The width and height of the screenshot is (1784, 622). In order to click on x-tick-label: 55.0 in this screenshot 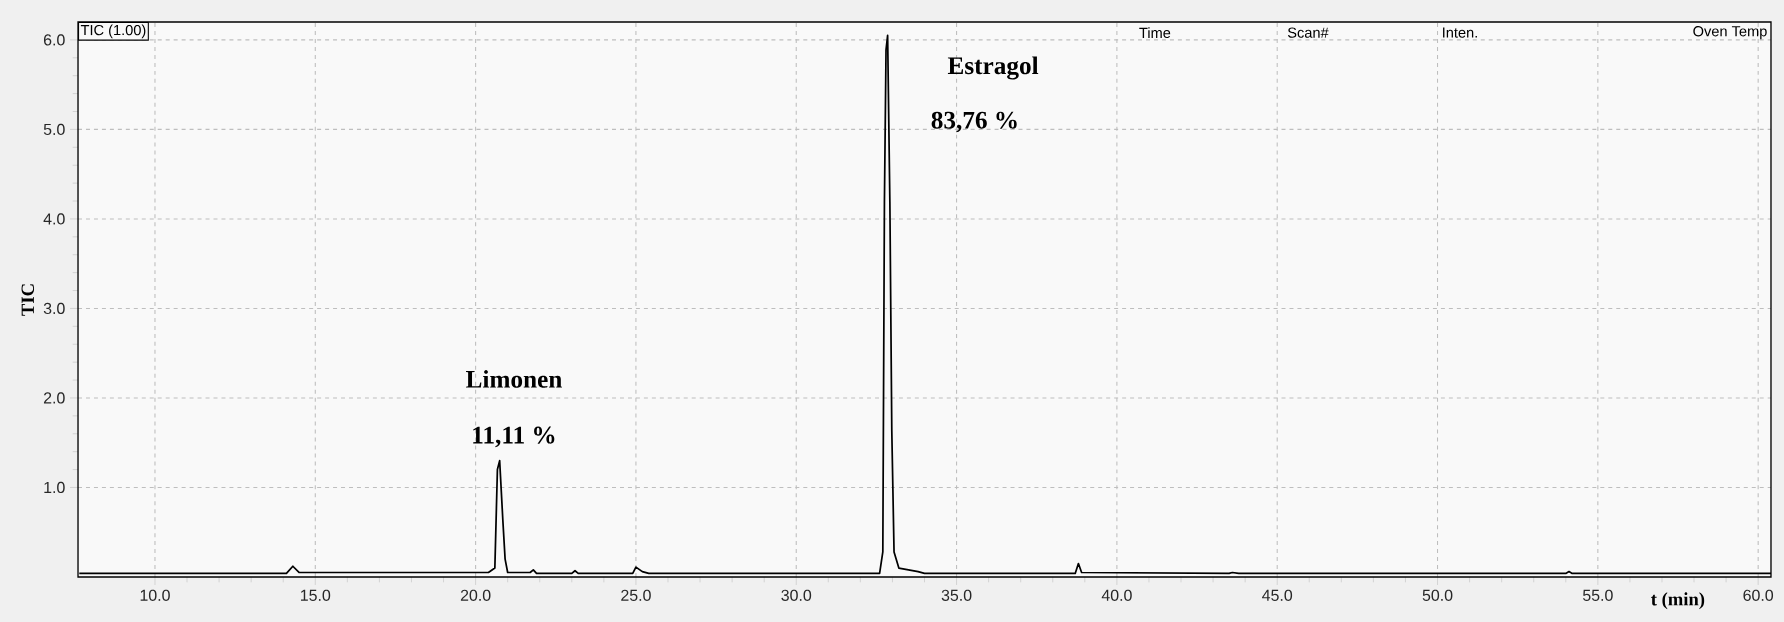, I will do `click(1597, 595)`.